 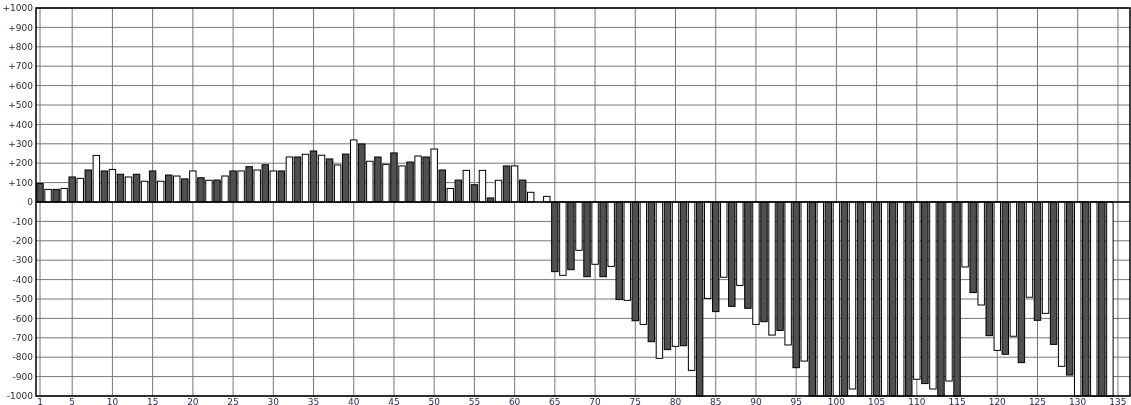 I want to click on y-tick-label: +400, so click(x=21, y=124).